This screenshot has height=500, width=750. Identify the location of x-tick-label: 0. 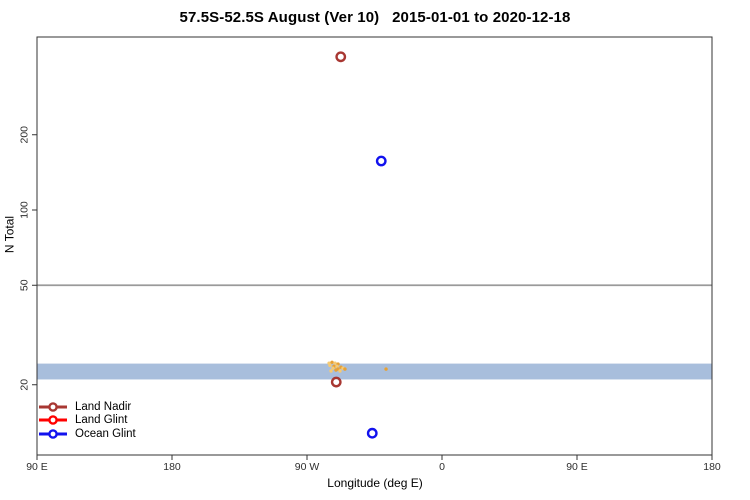
(442, 467).